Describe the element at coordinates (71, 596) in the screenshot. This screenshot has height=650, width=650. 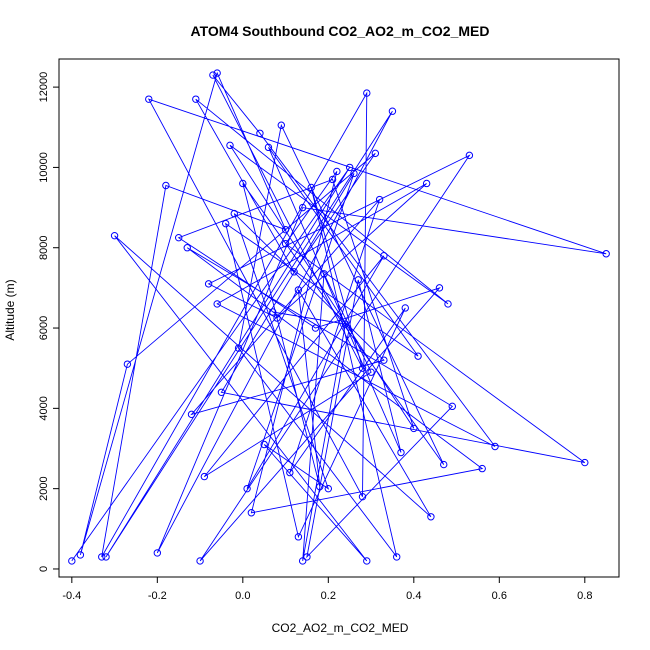
I see `x-tick-label: -0.4` at that location.